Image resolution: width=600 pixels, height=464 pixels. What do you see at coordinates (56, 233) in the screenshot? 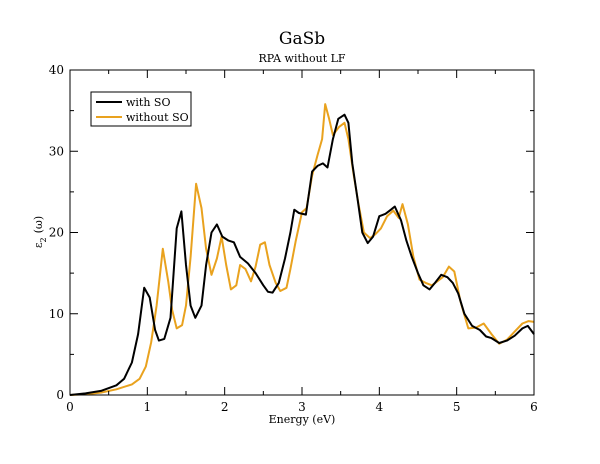
I see `y-tick-label: 20` at bounding box center [56, 233].